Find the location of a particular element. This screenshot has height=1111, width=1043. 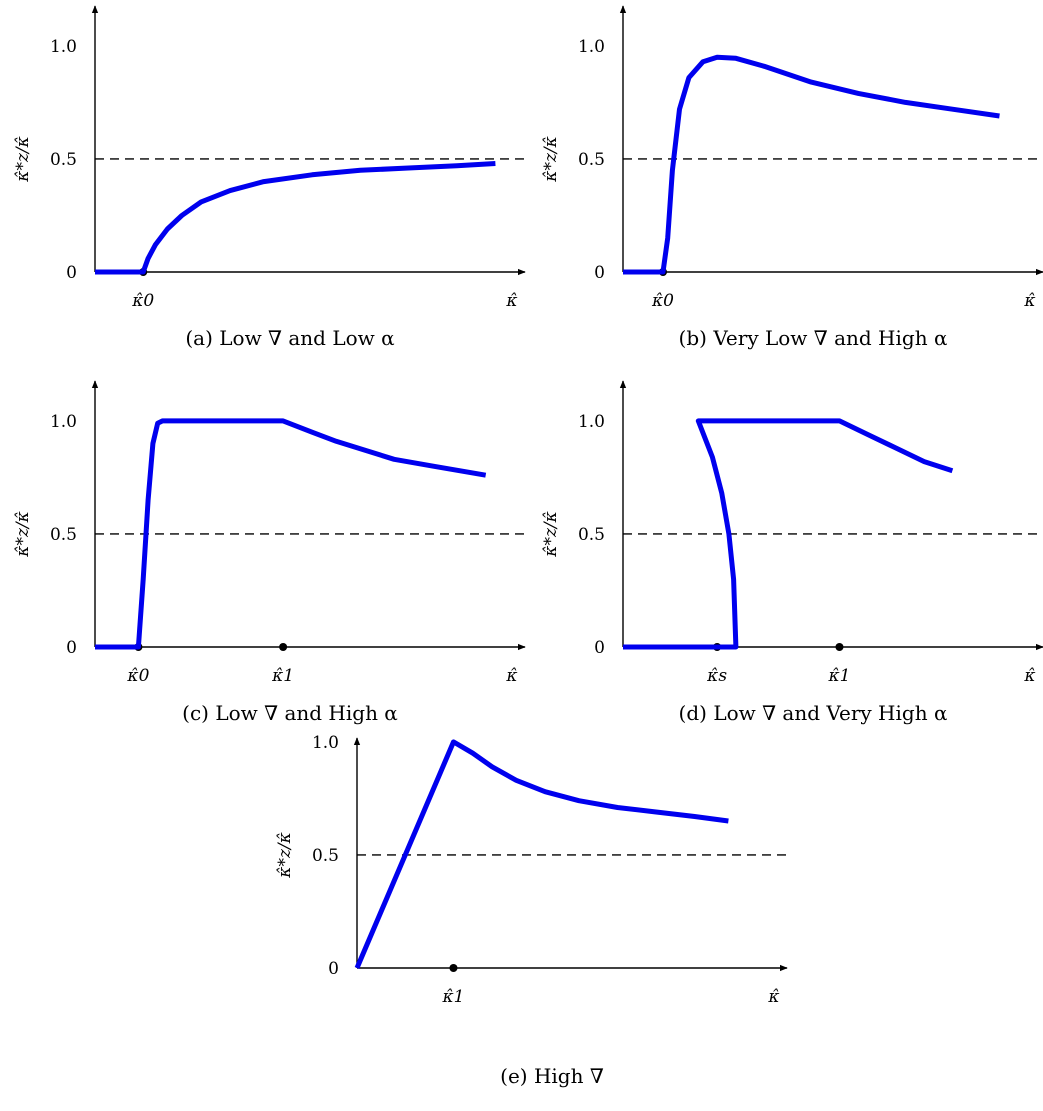

x-mark-label: κ̂s is located at coordinates (716, 676).